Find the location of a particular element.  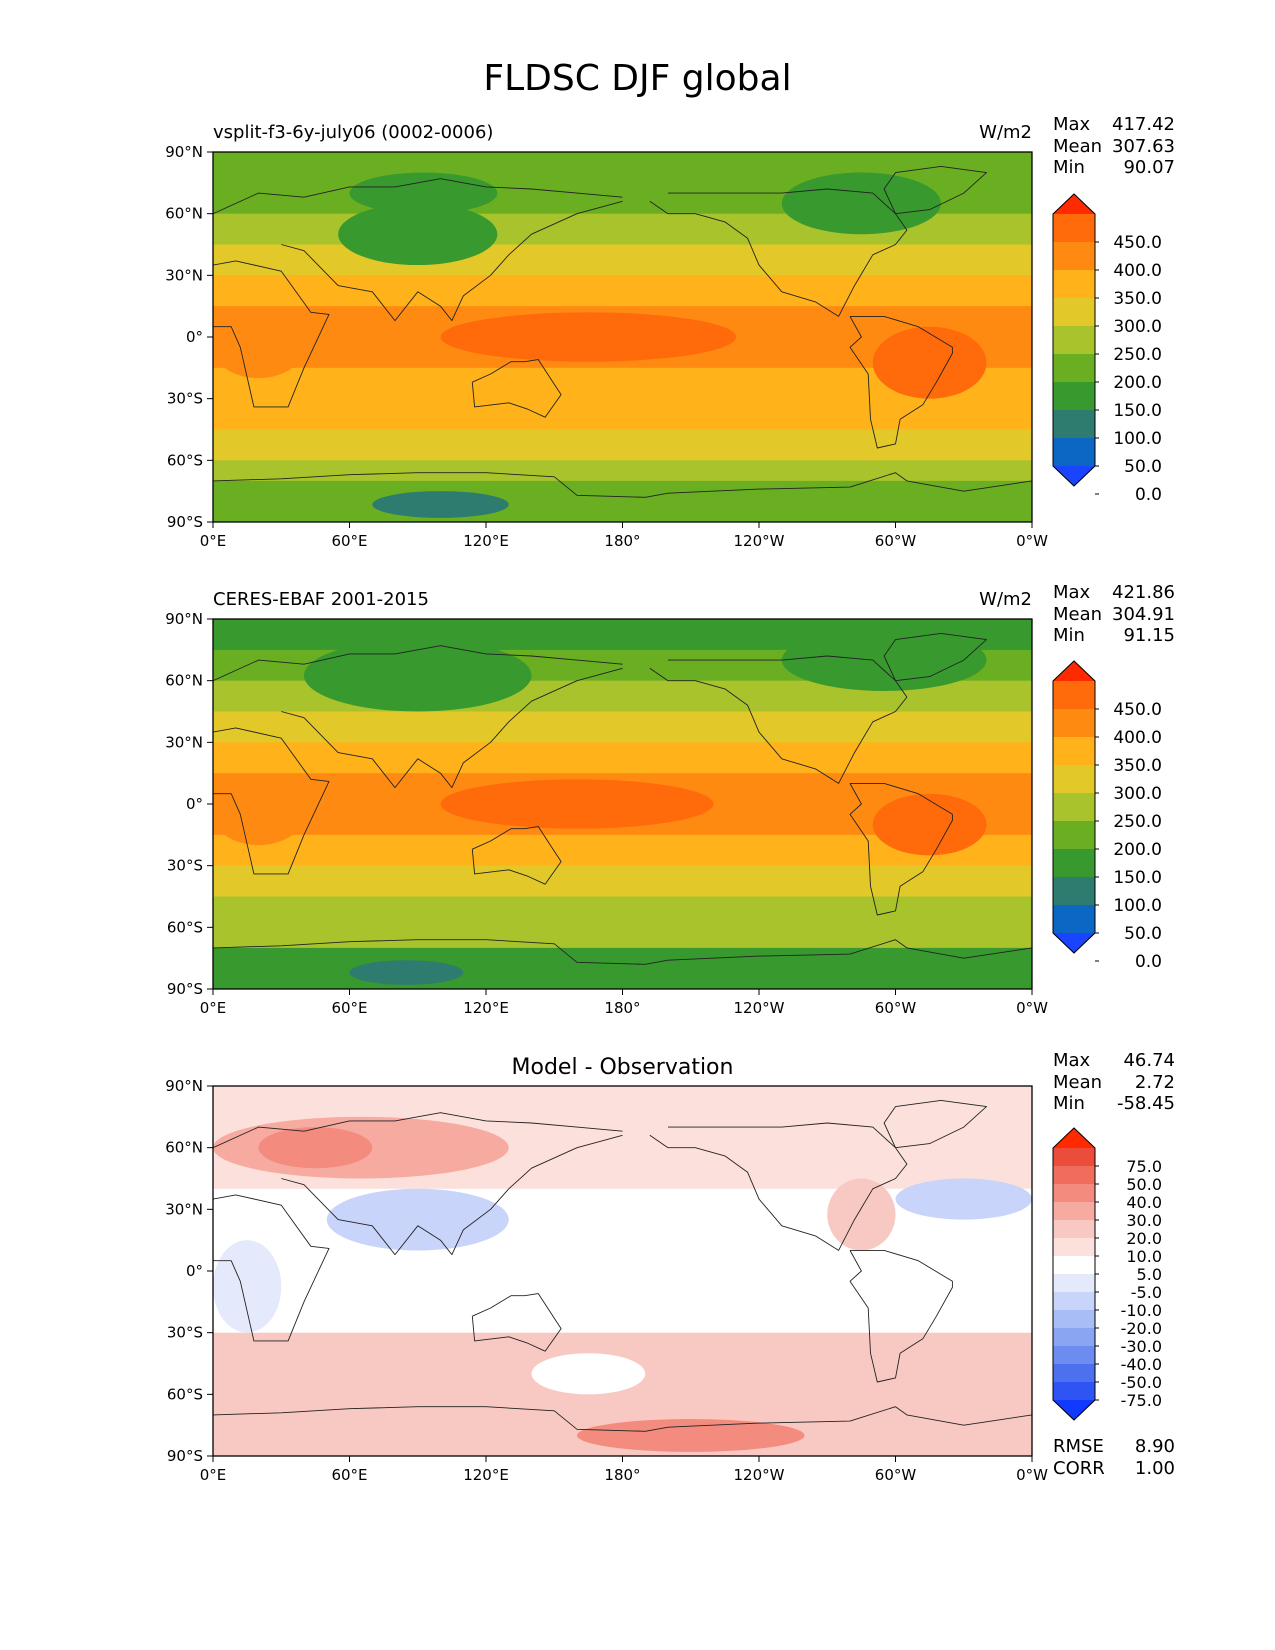

mean-value: 307.63 is located at coordinates (1143, 146).